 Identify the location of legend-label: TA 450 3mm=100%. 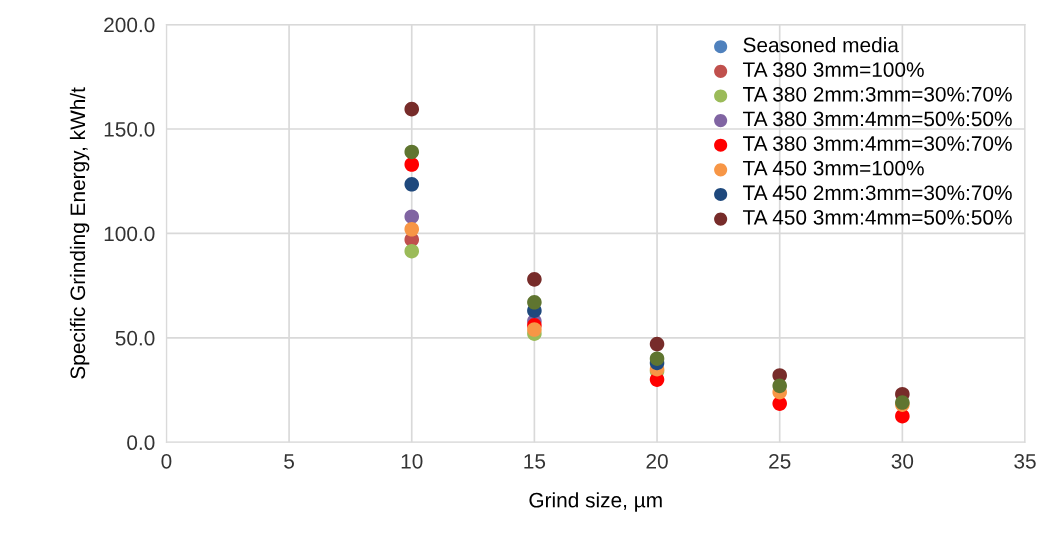
(833, 168).